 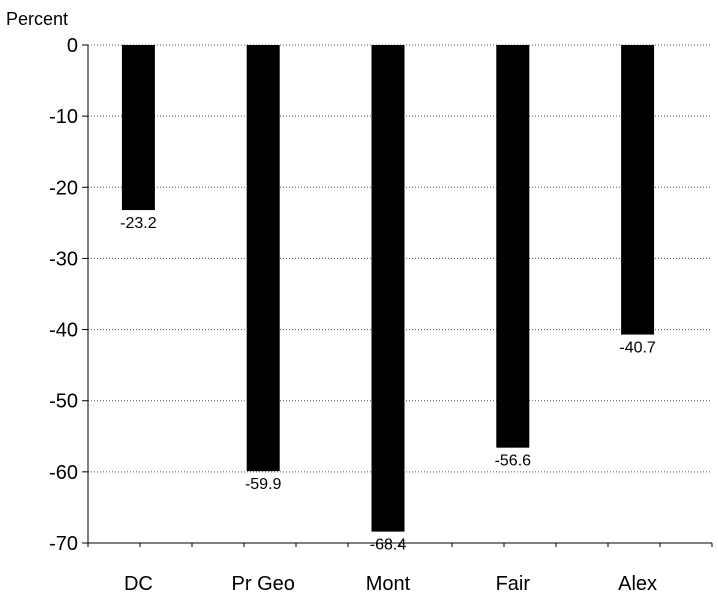 I want to click on data-label: -68.4, so click(x=388, y=545).